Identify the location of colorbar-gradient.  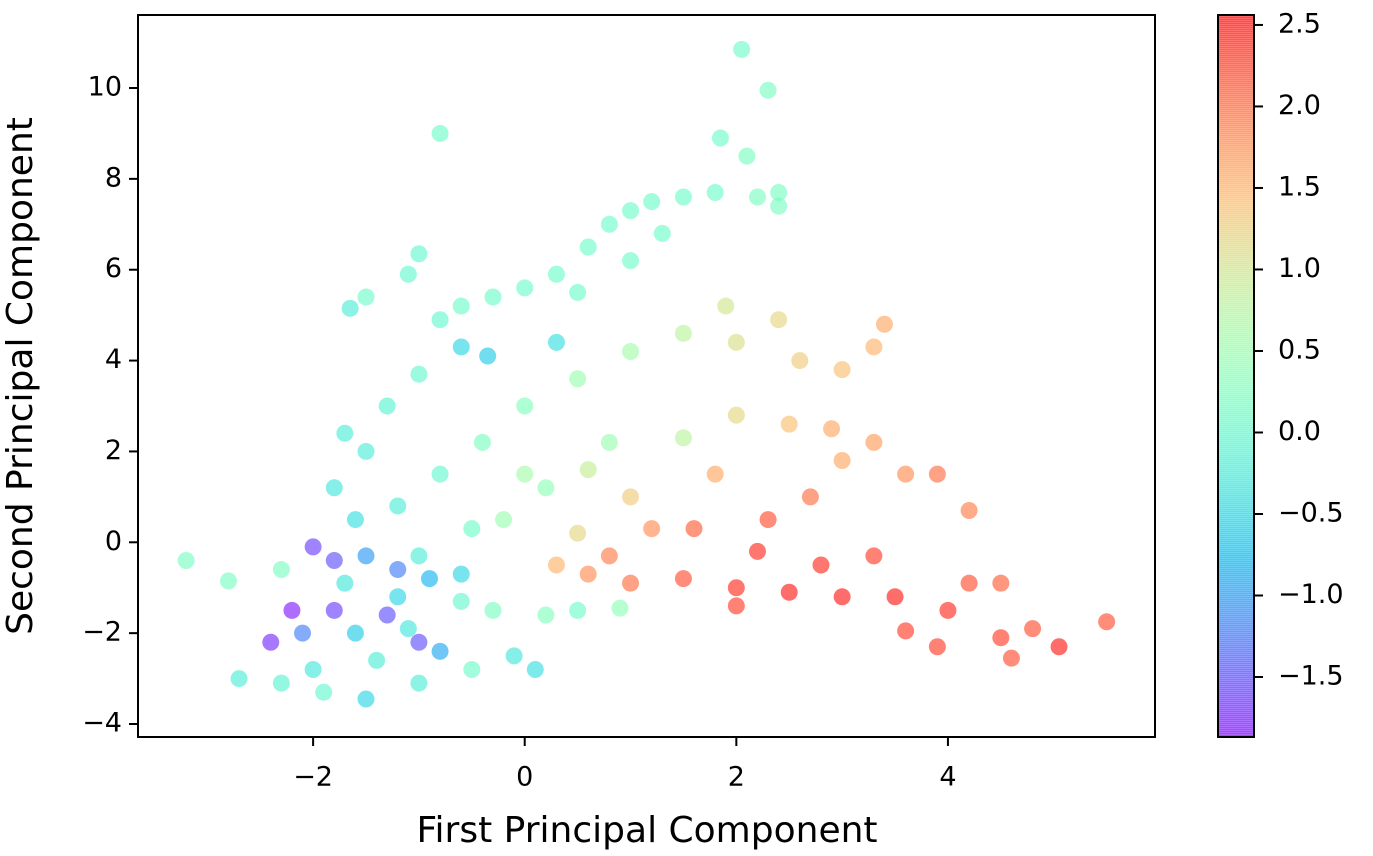
(1236, 376).